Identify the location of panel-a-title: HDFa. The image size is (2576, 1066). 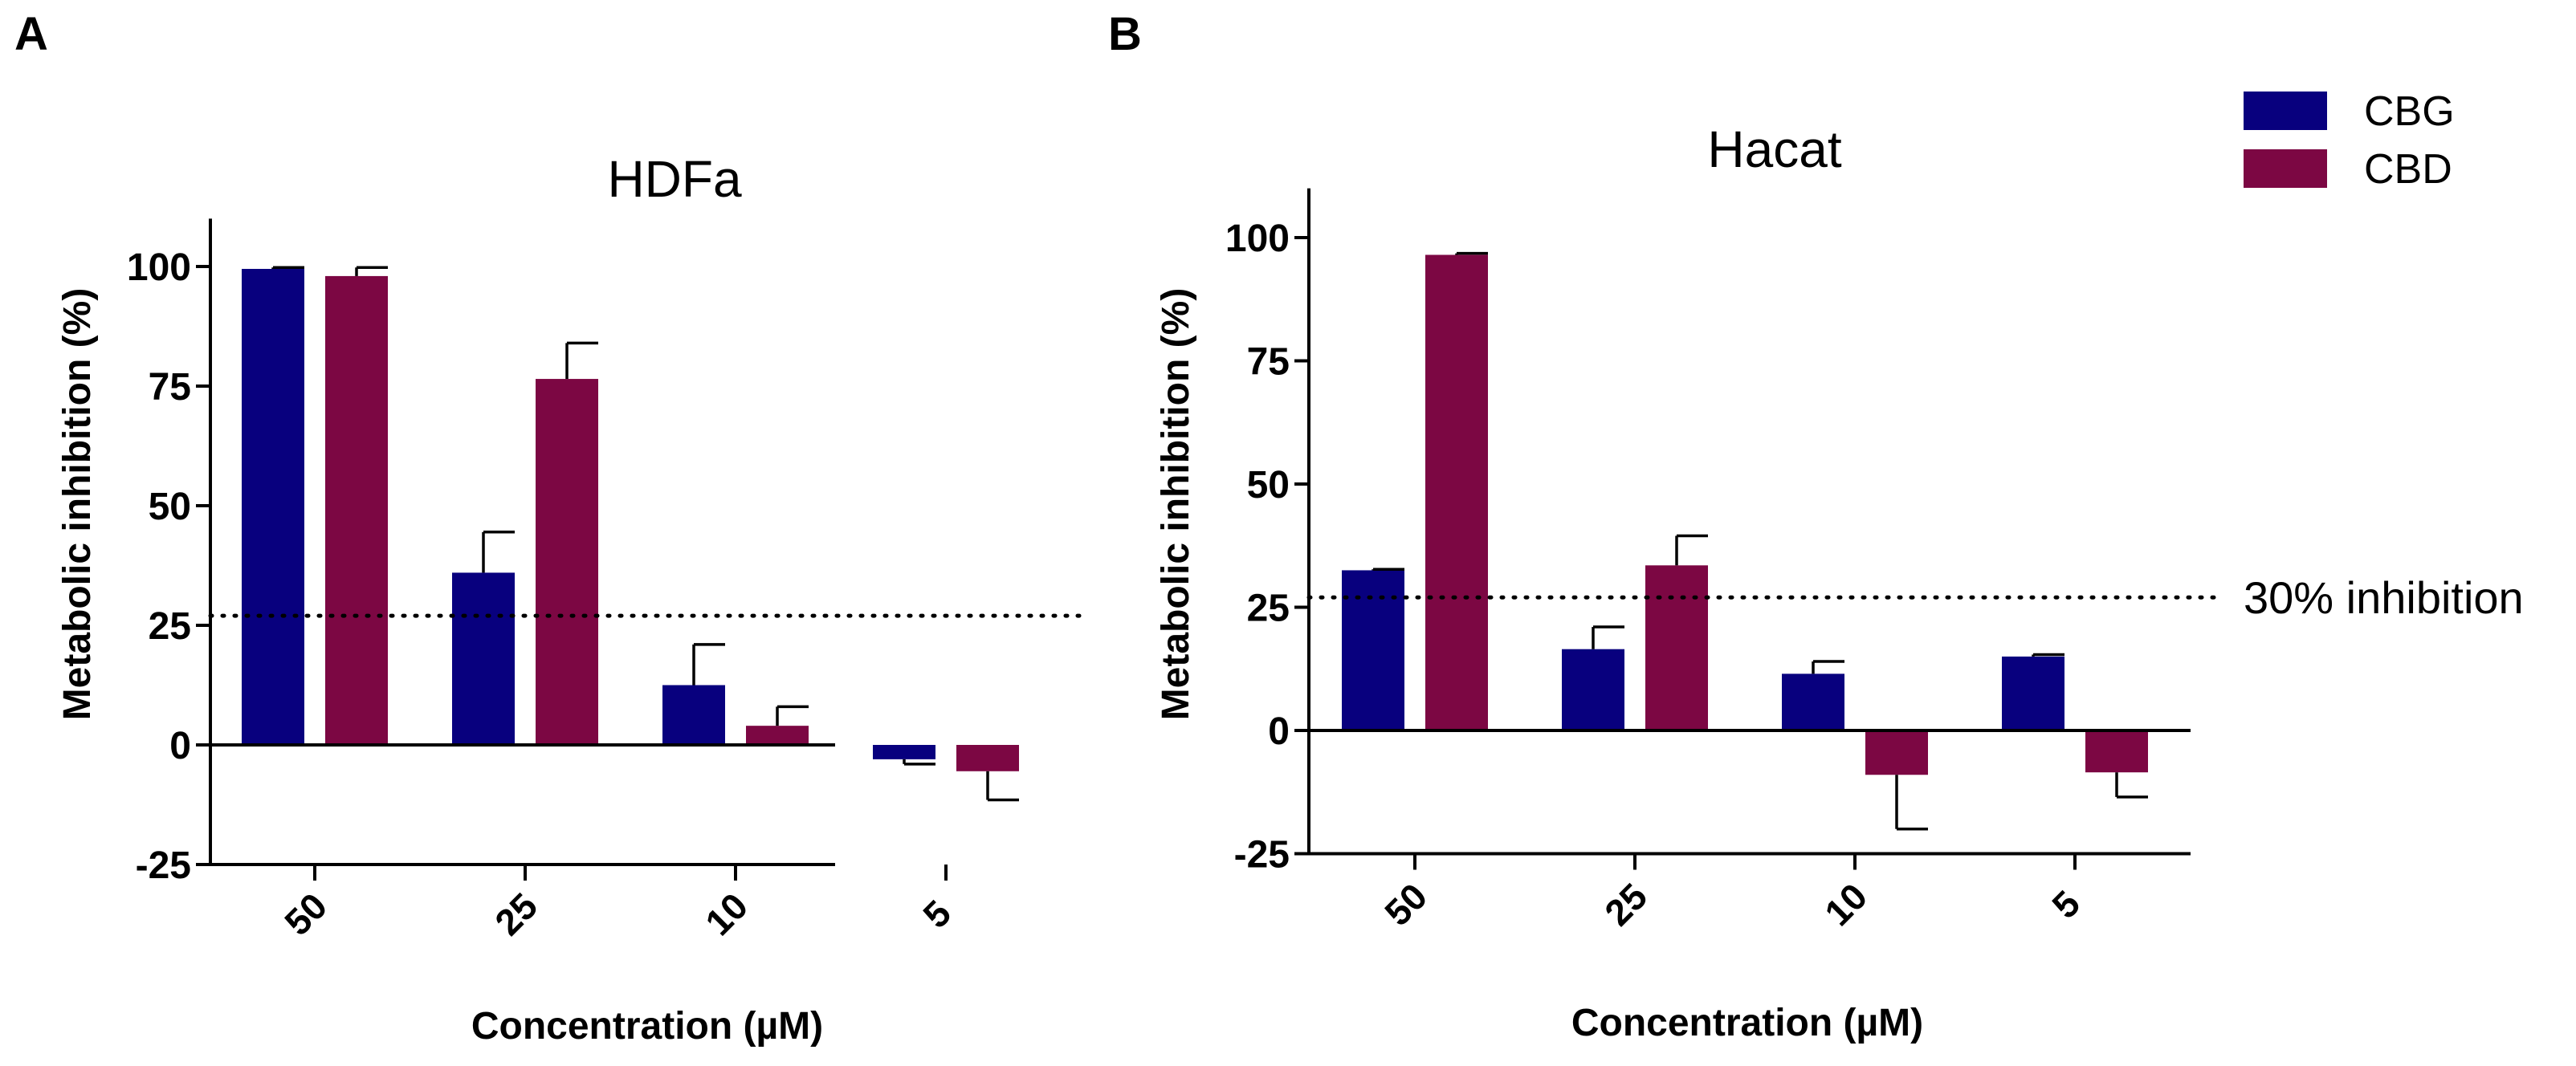
(674, 179).